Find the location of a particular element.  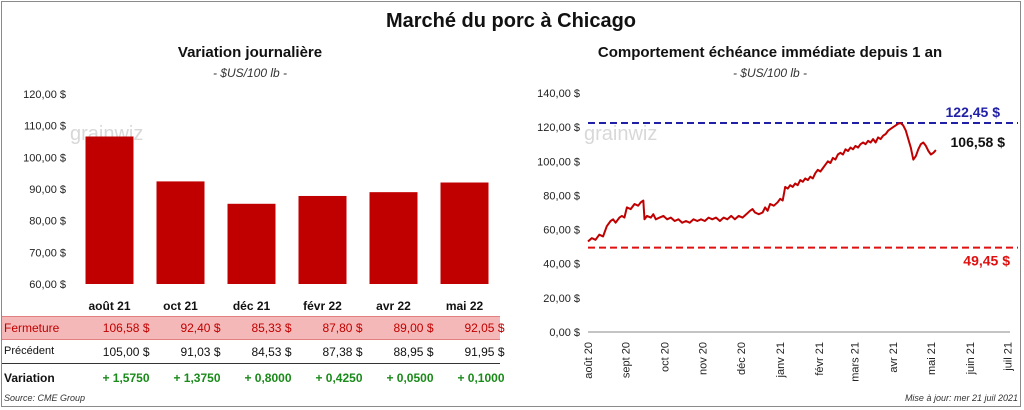

table-cell: 88,95 $ is located at coordinates (413, 352).